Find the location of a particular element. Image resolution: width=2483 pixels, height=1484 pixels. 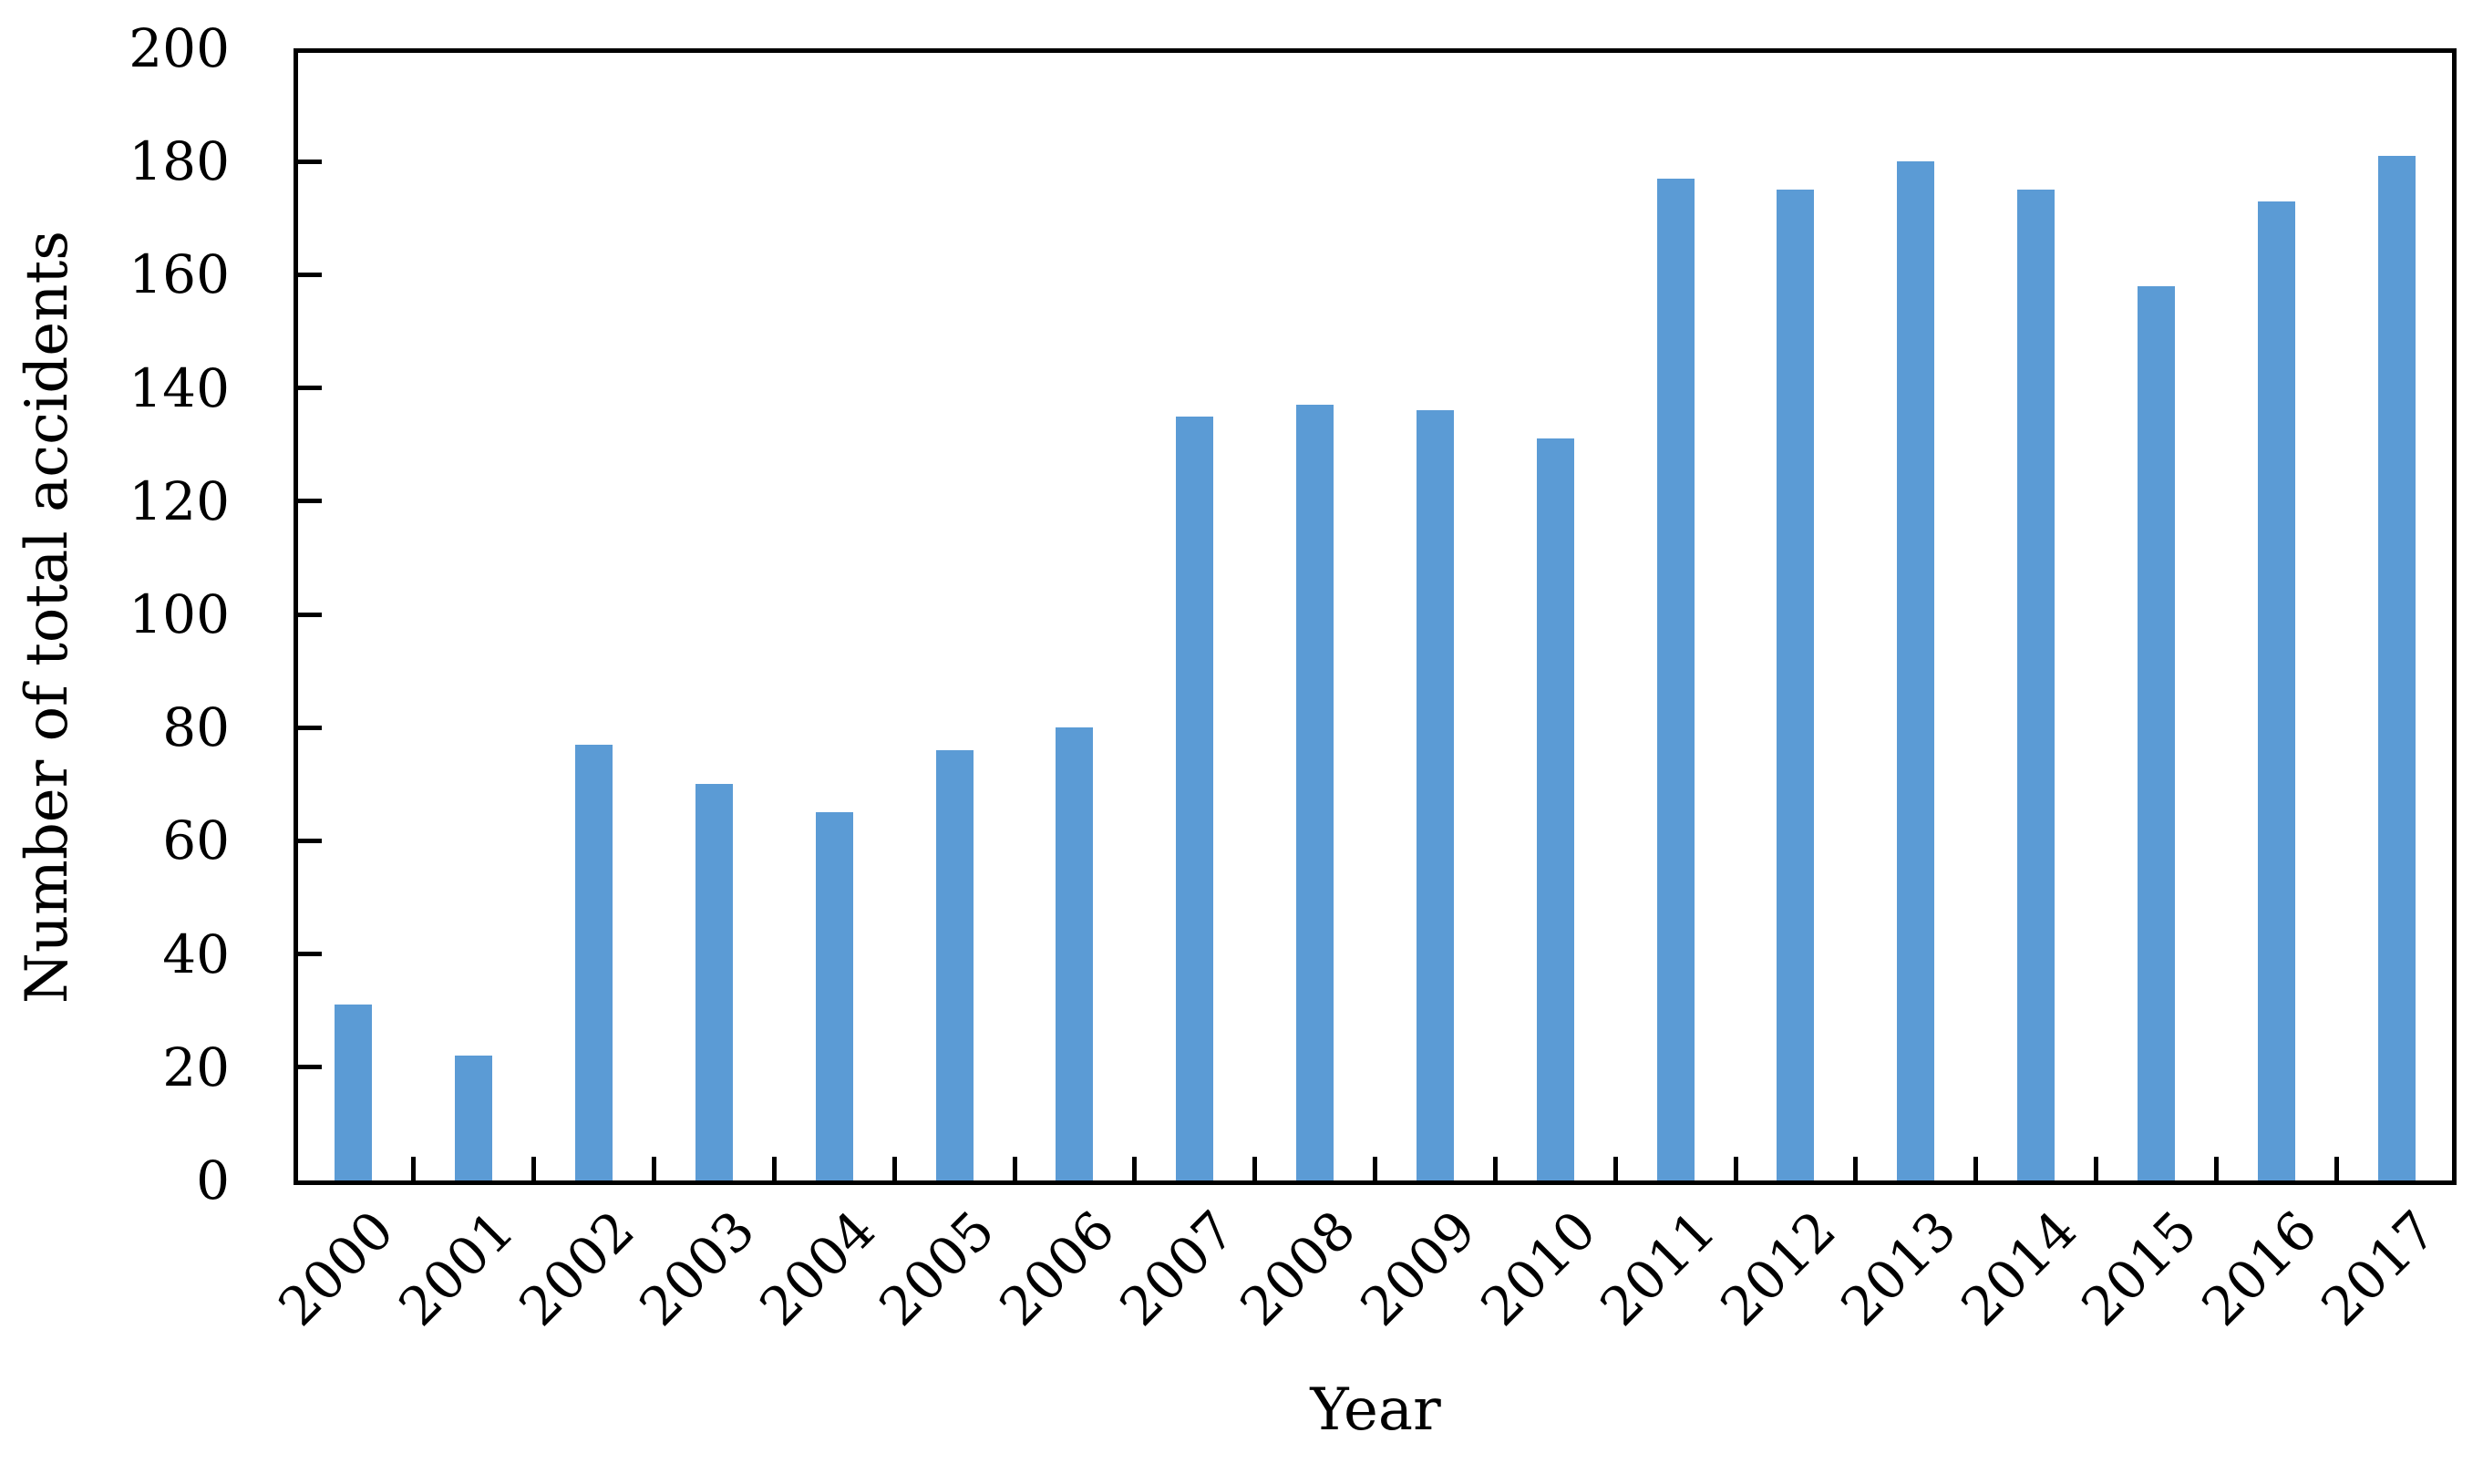

y-axis-title: Number of total accidents is located at coordinates (48, 617).